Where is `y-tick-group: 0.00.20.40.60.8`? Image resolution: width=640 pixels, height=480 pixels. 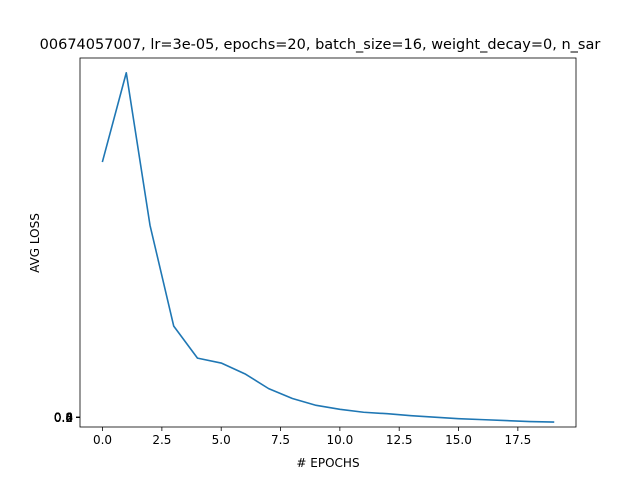
y-tick-group: 0.00.20.40.60.8 is located at coordinates (67, 418).